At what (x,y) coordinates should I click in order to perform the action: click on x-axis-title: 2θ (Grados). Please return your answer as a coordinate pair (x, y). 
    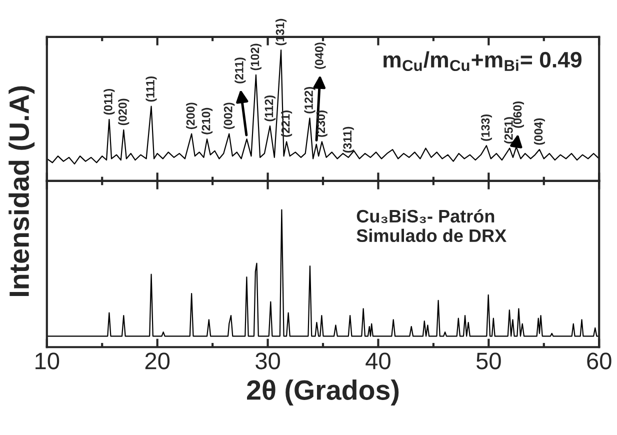
    Looking at the image, I should click on (323, 393).